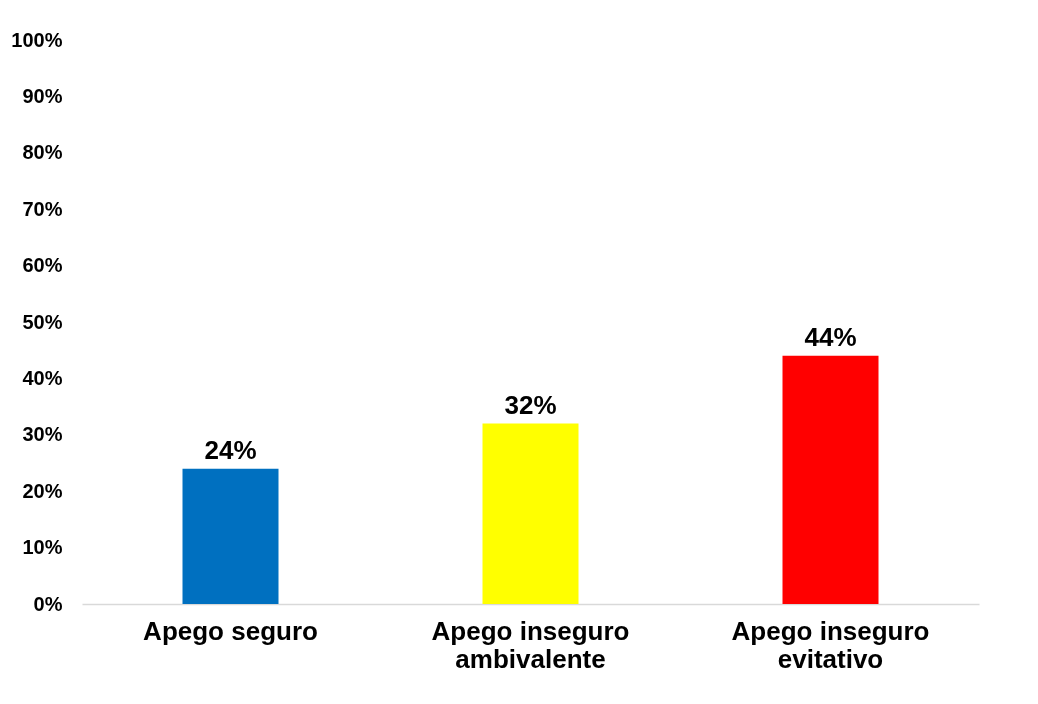 This screenshot has width=1038, height=704. What do you see at coordinates (42, 377) in the screenshot?
I see `y-tick-label: 40%` at bounding box center [42, 377].